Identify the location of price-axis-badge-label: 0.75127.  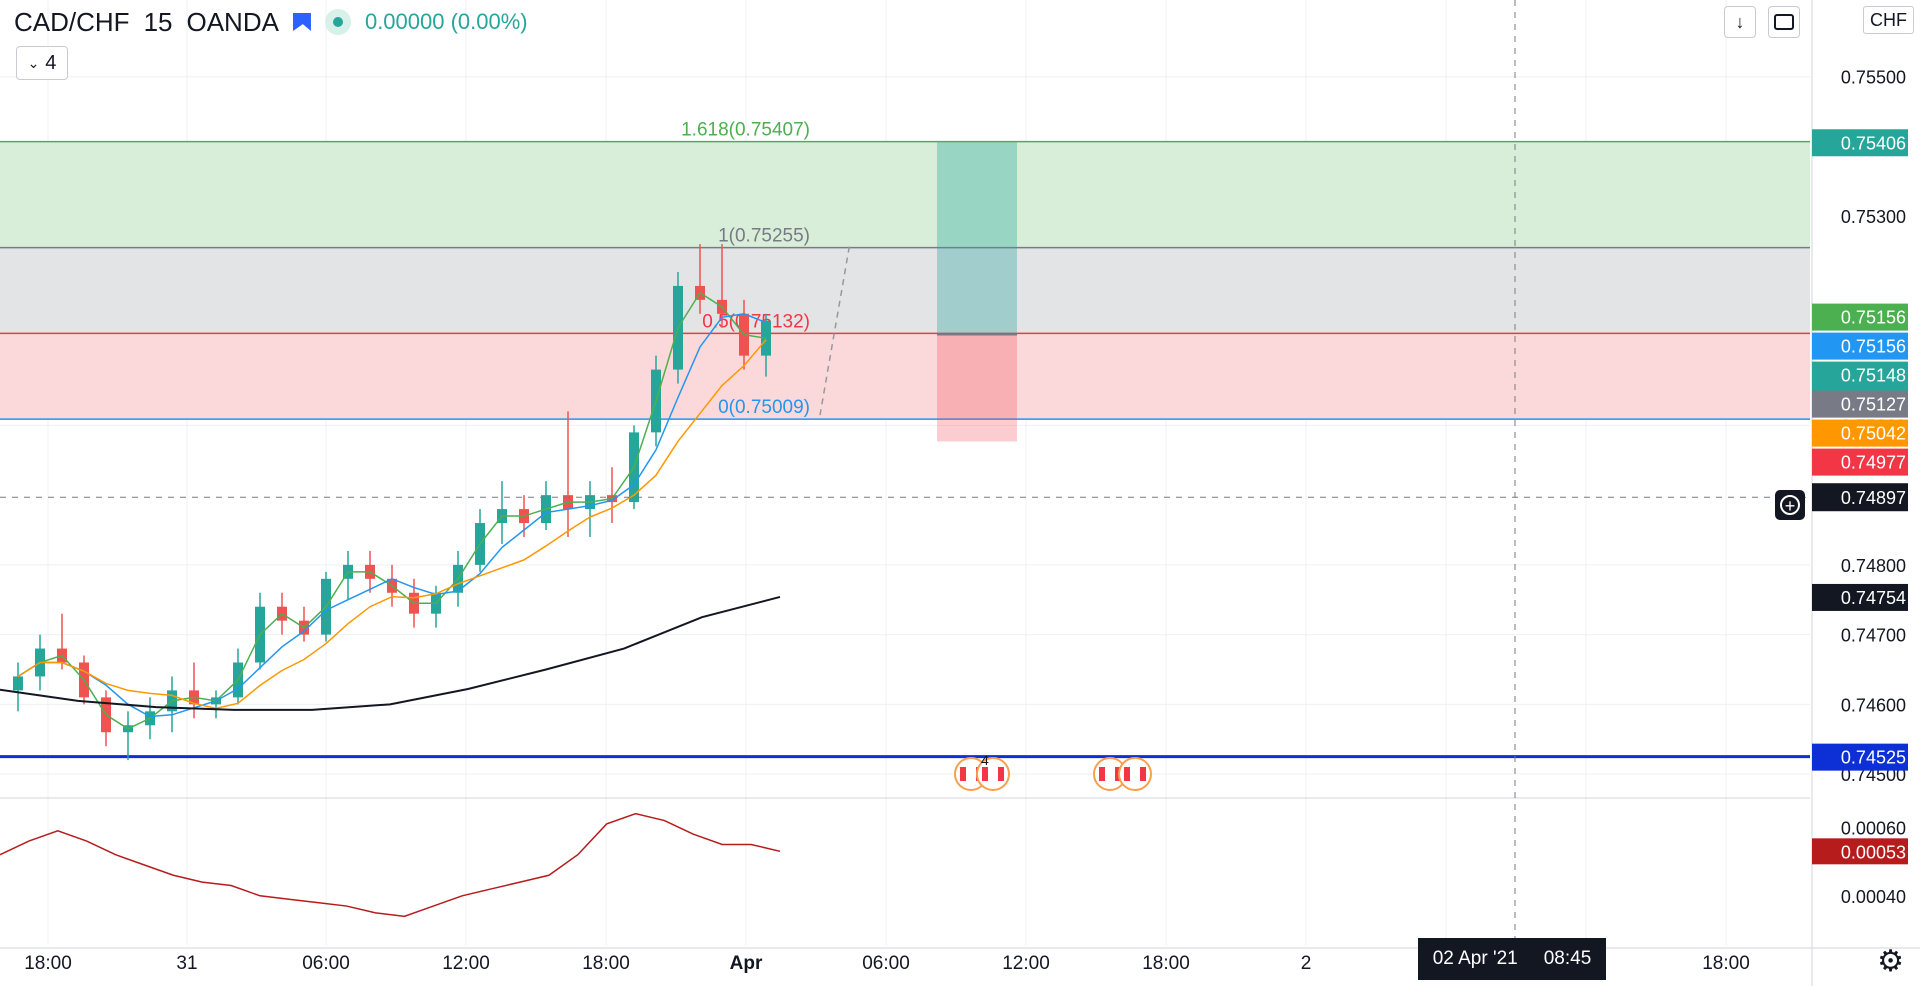
(1873, 405).